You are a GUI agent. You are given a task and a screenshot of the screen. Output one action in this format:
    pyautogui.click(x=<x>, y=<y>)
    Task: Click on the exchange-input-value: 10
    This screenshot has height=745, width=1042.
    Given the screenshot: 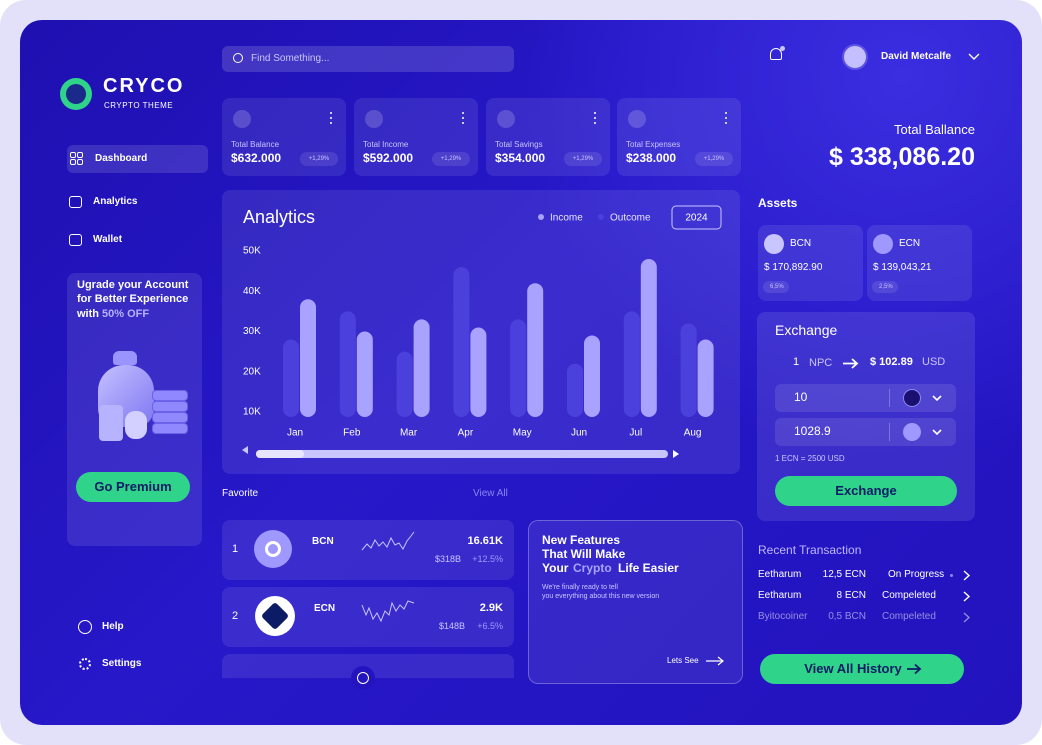 What is the action you would take?
    pyautogui.click(x=801, y=397)
    